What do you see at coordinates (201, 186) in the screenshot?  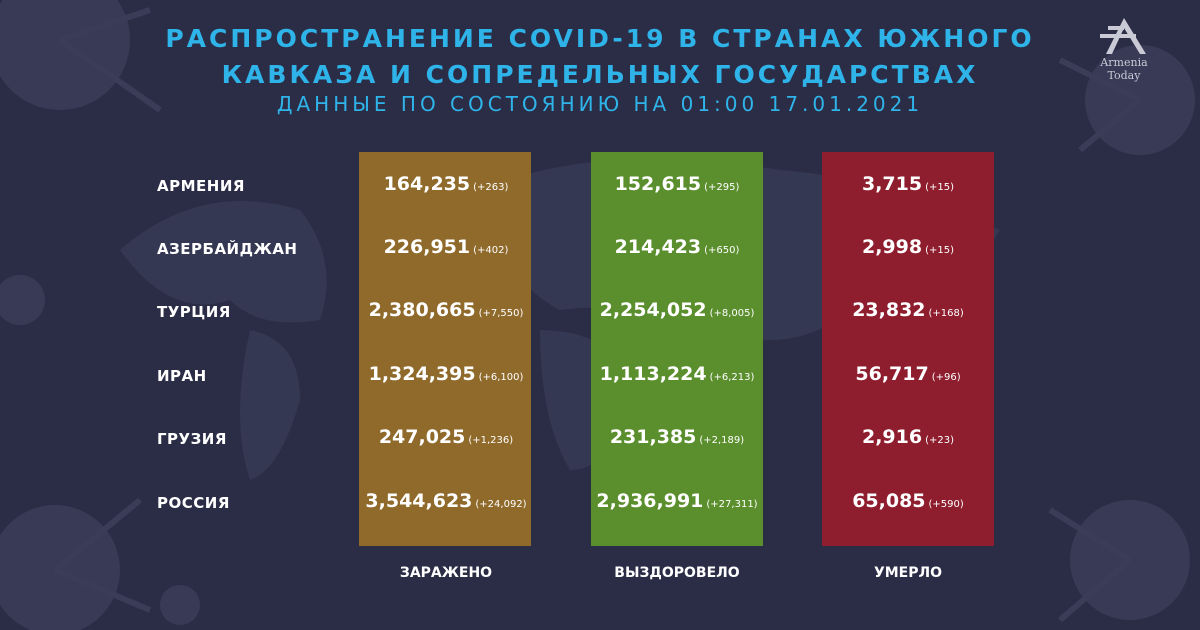 I see `country-label: АРМЕНИЯ` at bounding box center [201, 186].